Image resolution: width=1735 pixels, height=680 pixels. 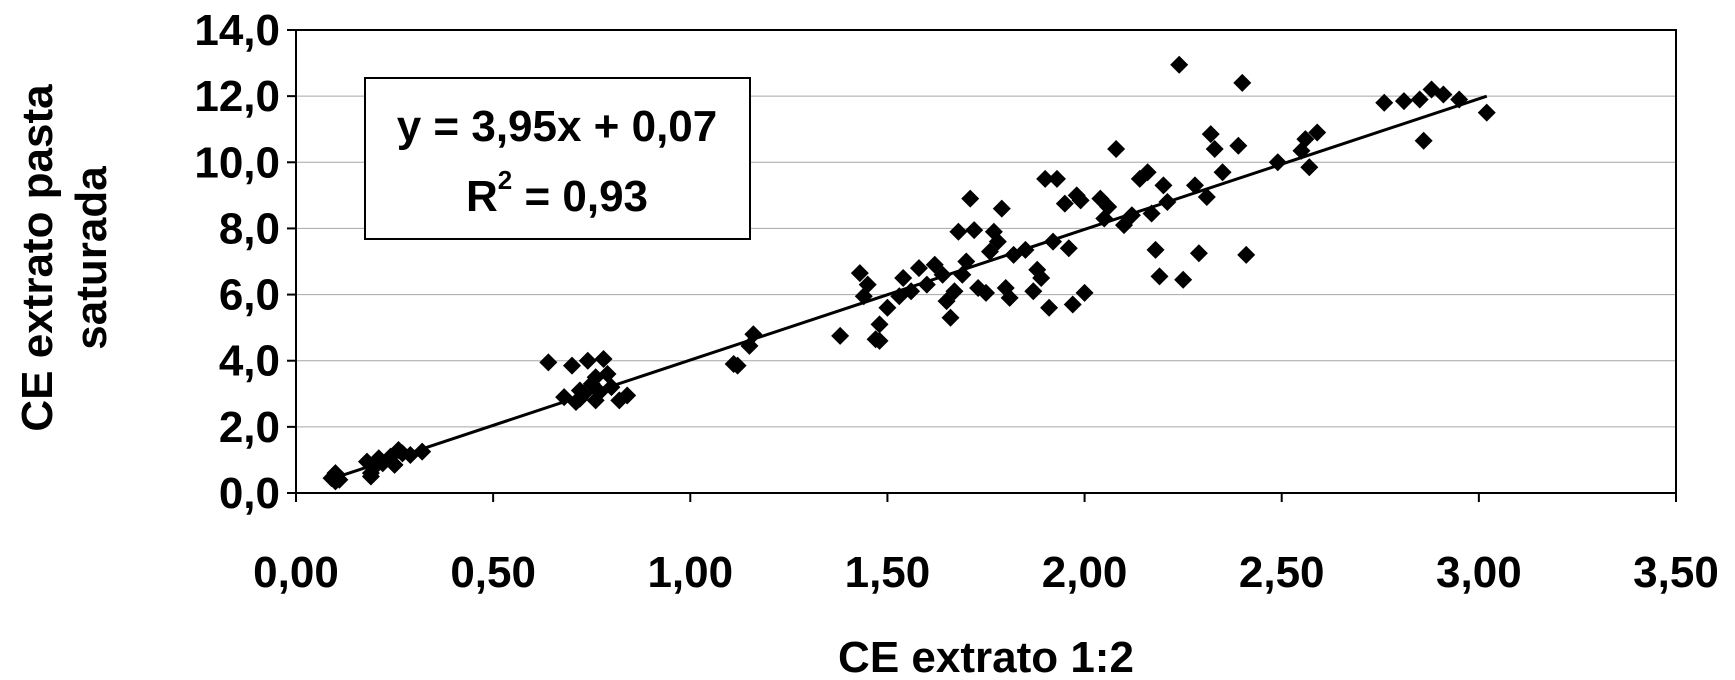 I want to click on equation-box: y = 3,95x + 0,07 R2 = 0,93, so click(x=557, y=158).